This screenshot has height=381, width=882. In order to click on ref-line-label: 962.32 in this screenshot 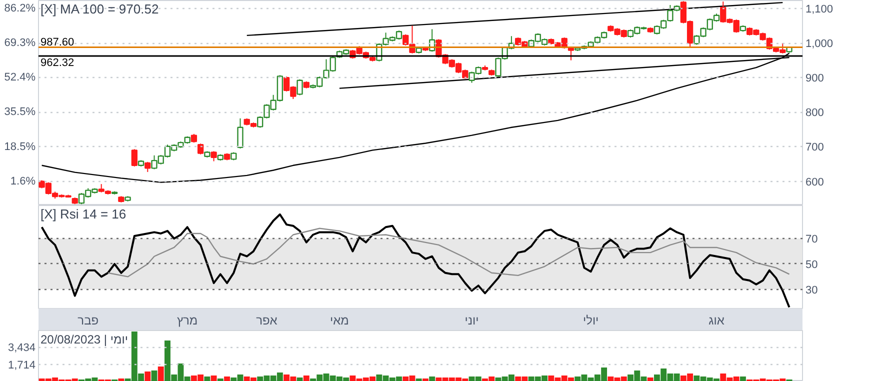, I will do `click(57, 63)`.